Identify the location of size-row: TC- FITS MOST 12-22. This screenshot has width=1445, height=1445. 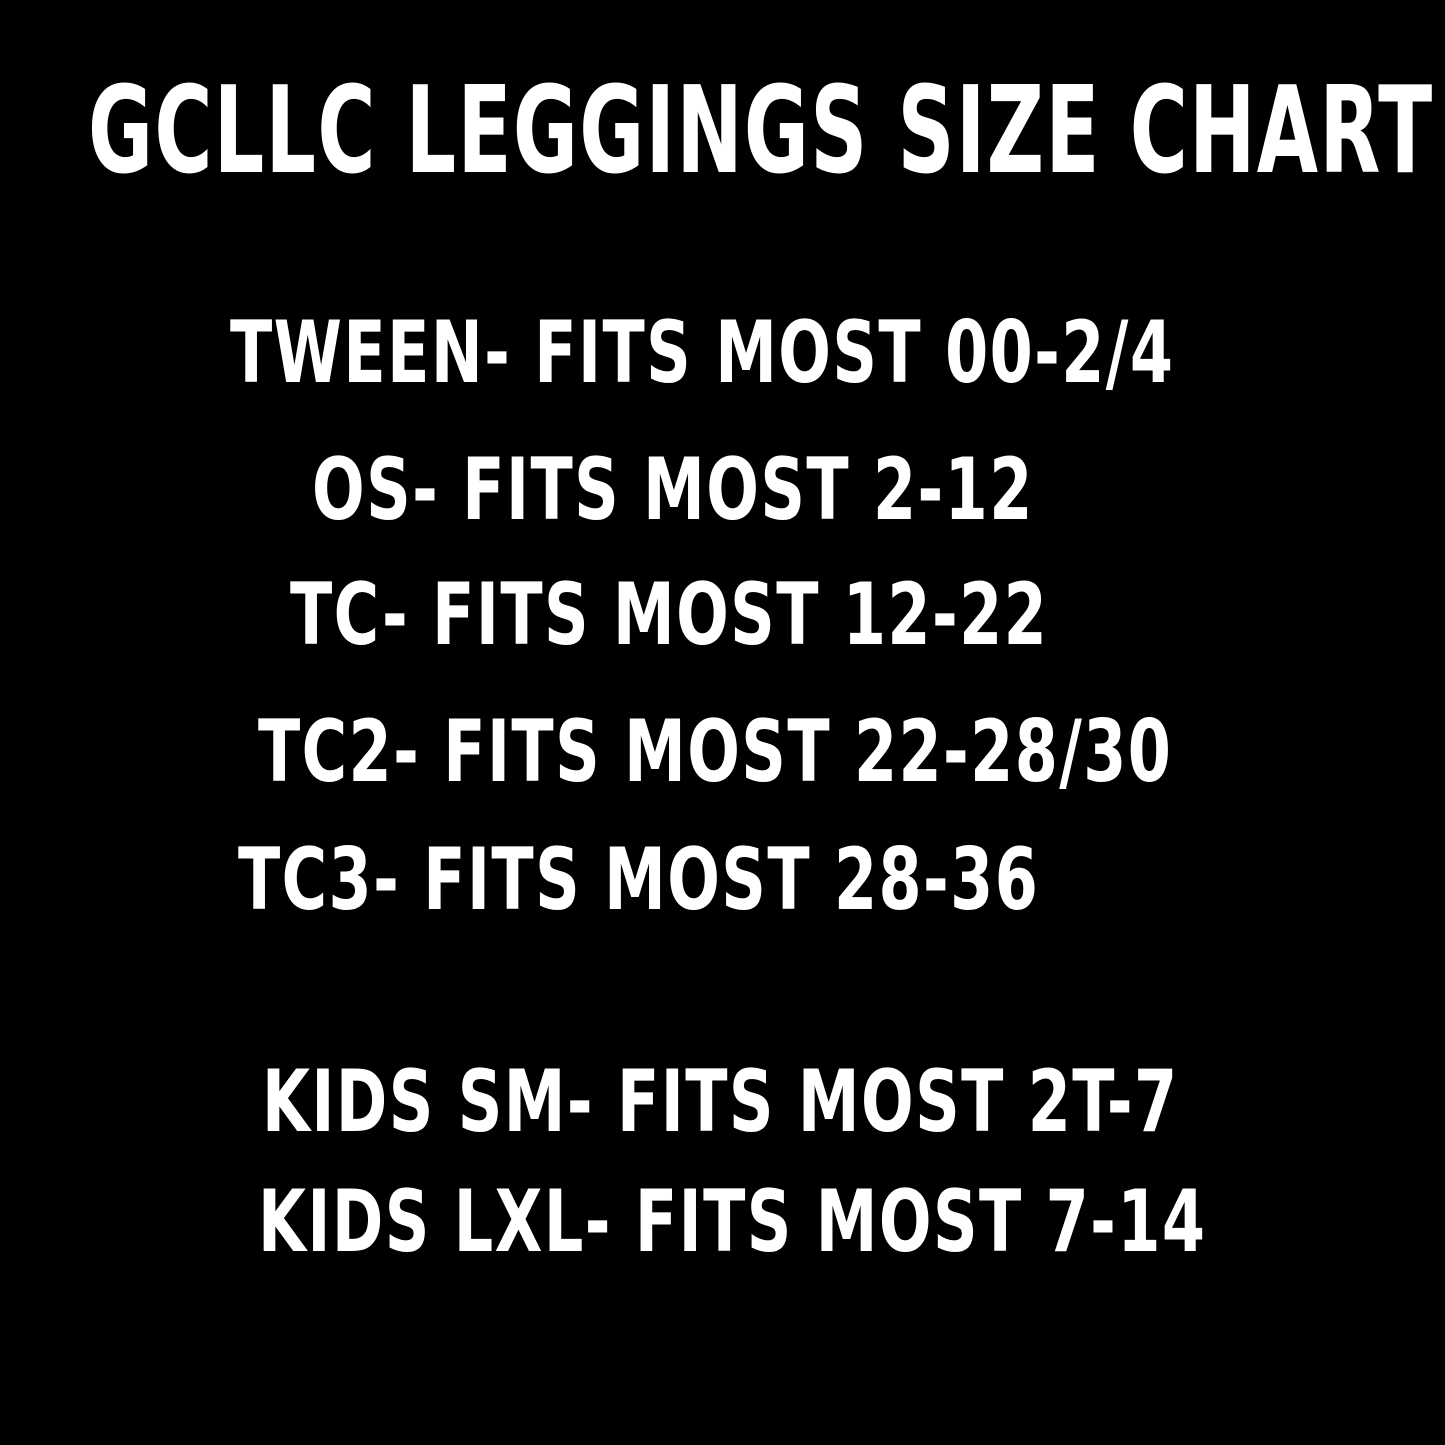
(669, 615).